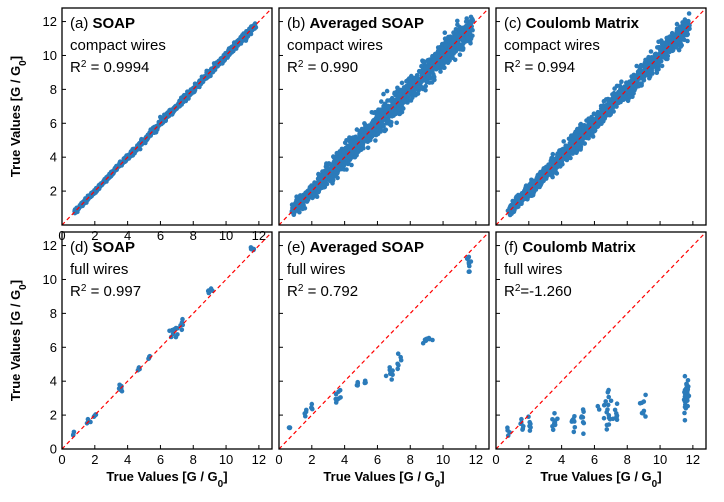  Describe the element at coordinates (102, 23) in the screenshot. I see `panel-title: (a) SOAP` at that location.